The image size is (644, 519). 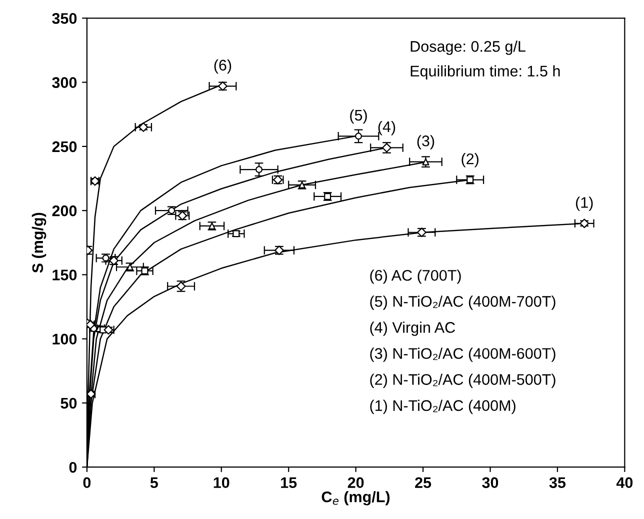 I want to click on x-tick-label: 10, so click(x=222, y=482).